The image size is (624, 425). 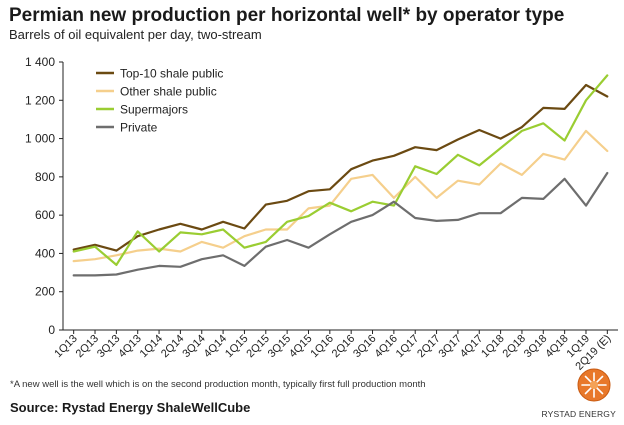 What do you see at coordinates (515, 347) in the screenshot?
I see `x-tick-label: 2Q18` at bounding box center [515, 347].